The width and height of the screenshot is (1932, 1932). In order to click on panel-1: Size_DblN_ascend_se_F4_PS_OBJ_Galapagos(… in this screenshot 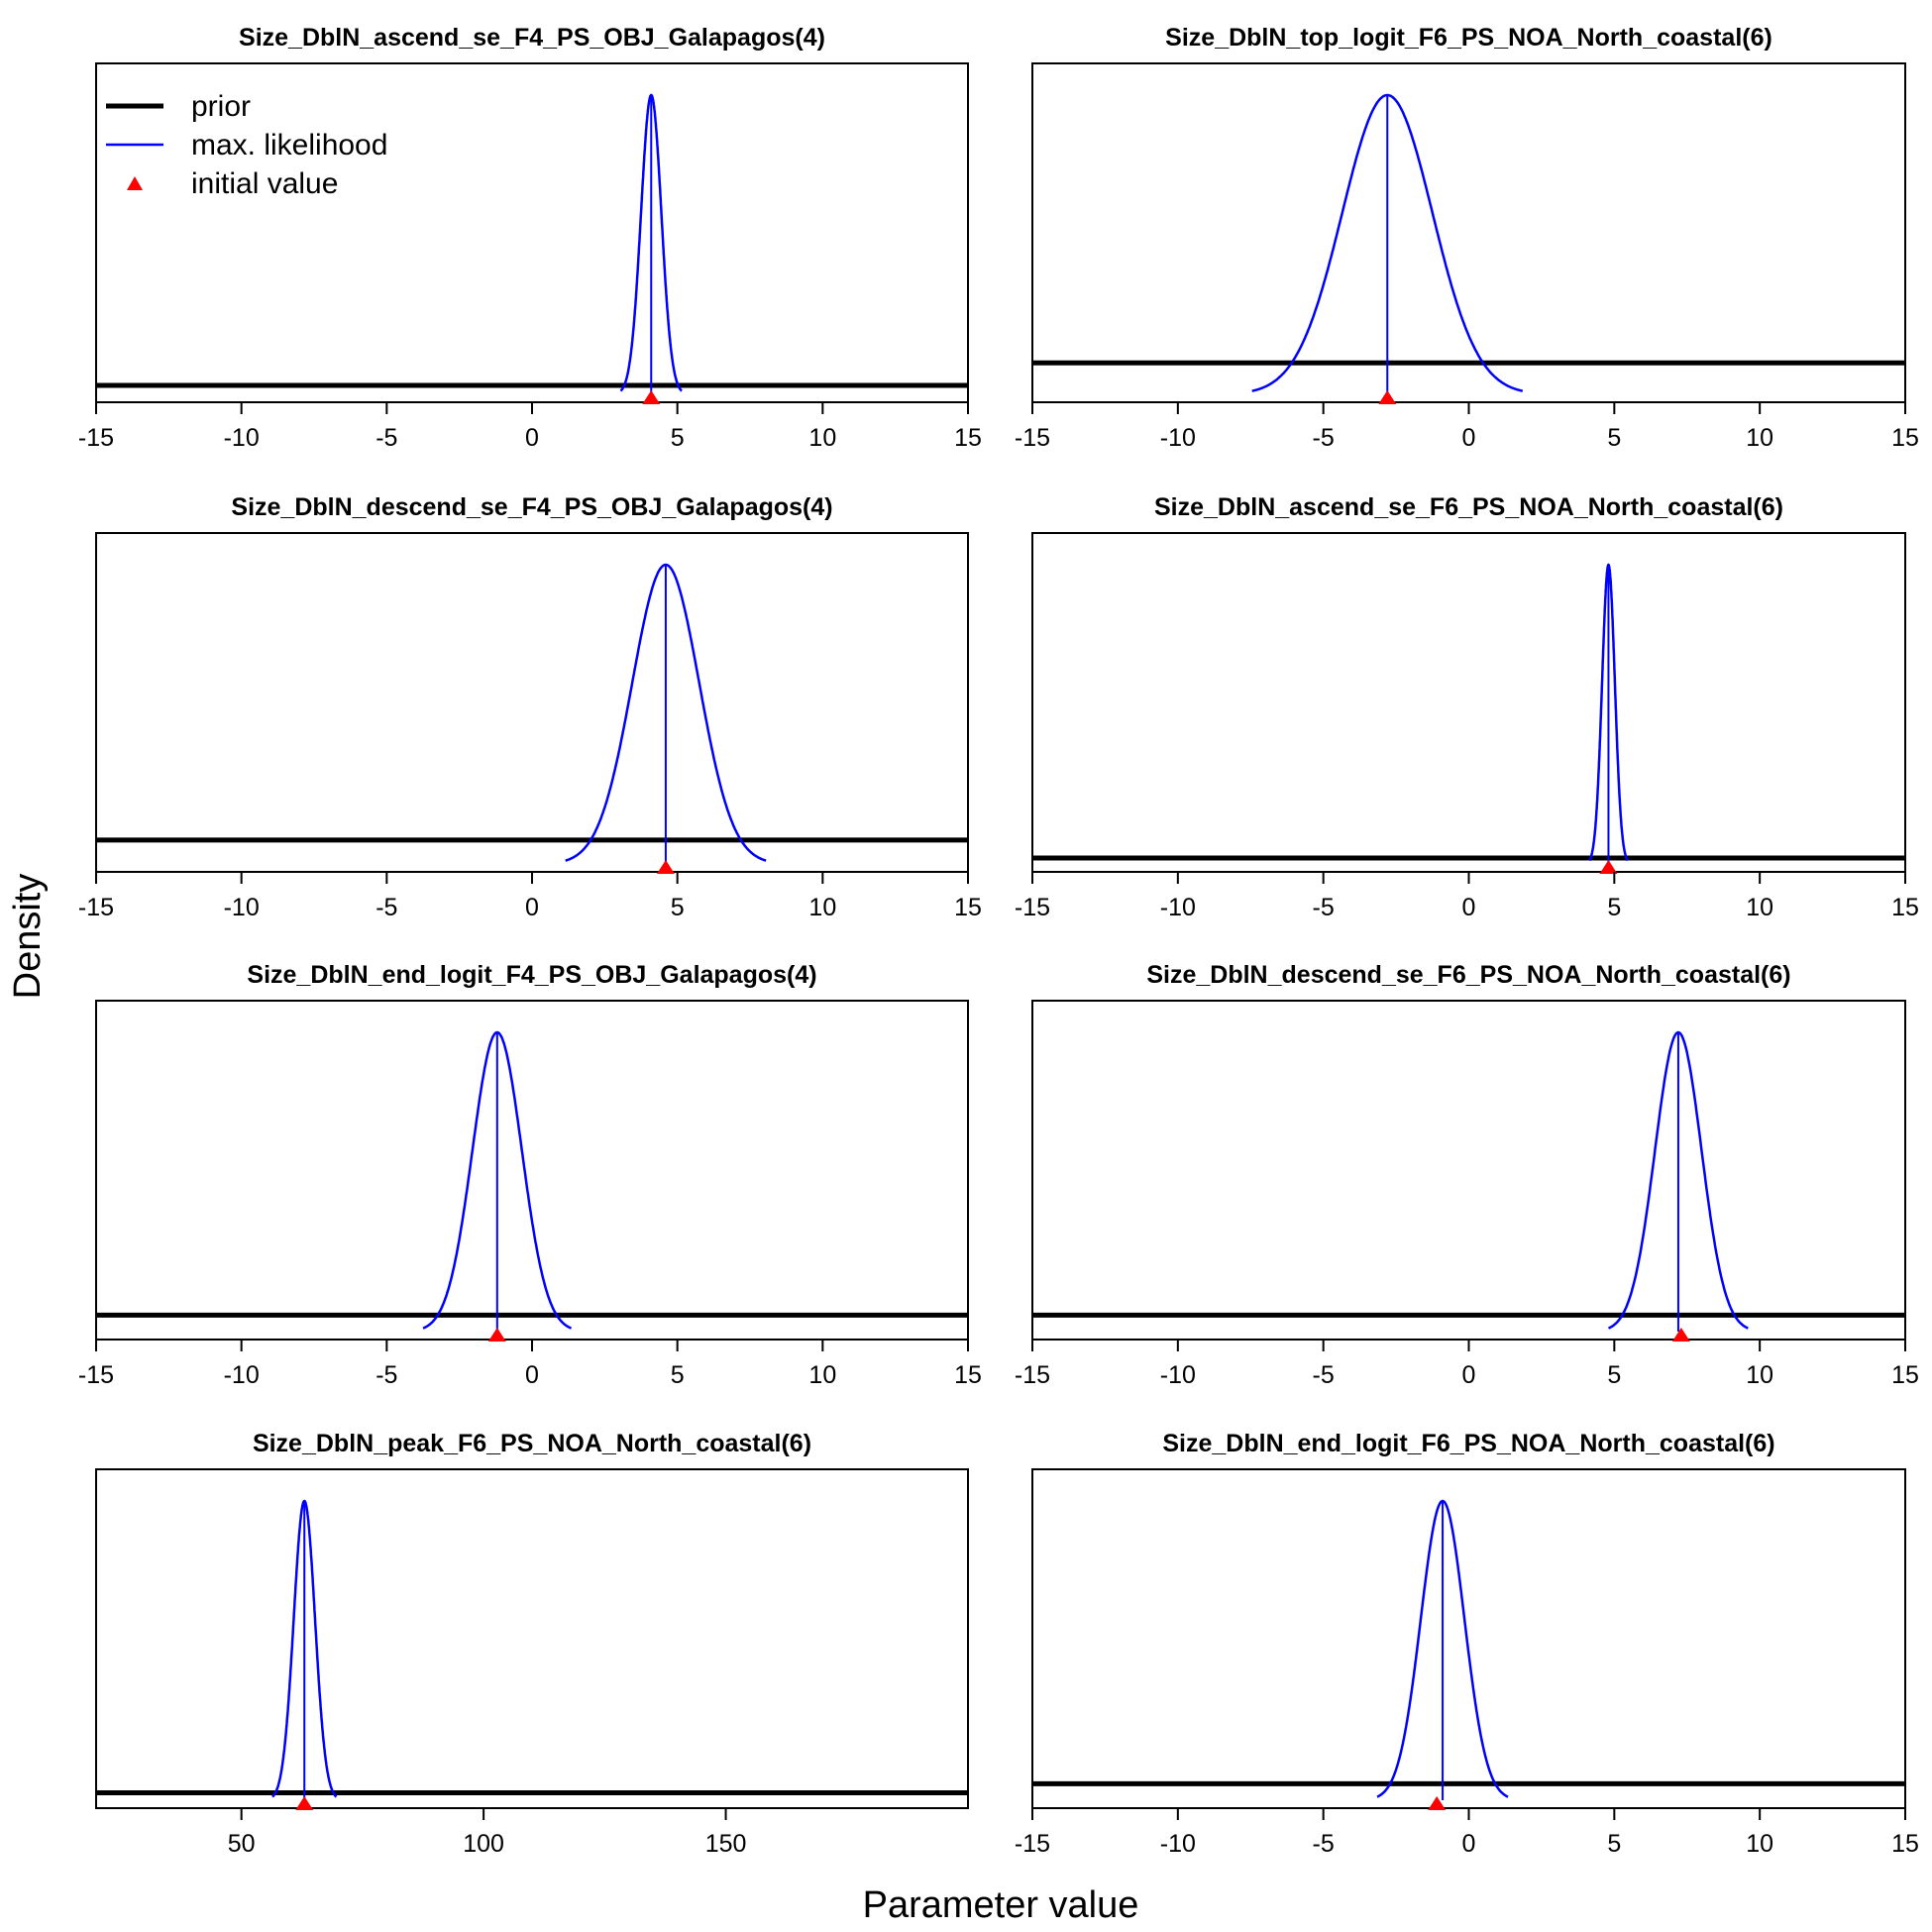, I will do `click(530, 238)`.